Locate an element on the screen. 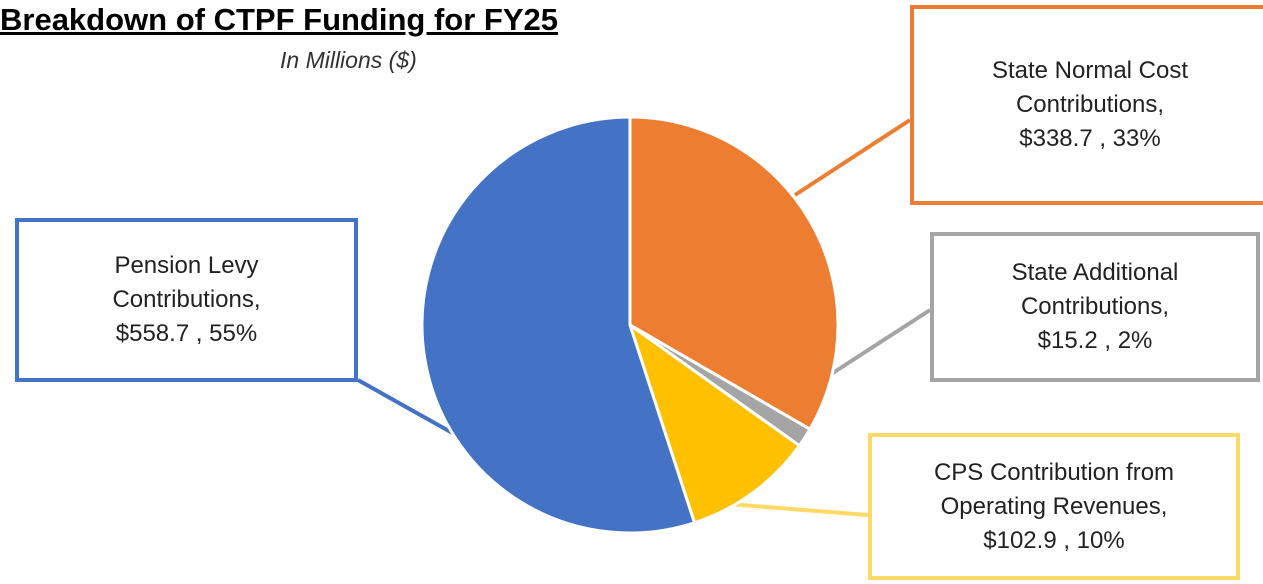 This screenshot has height=584, width=1263. category-label: Pension Levy Contributions, is located at coordinates (186, 282).